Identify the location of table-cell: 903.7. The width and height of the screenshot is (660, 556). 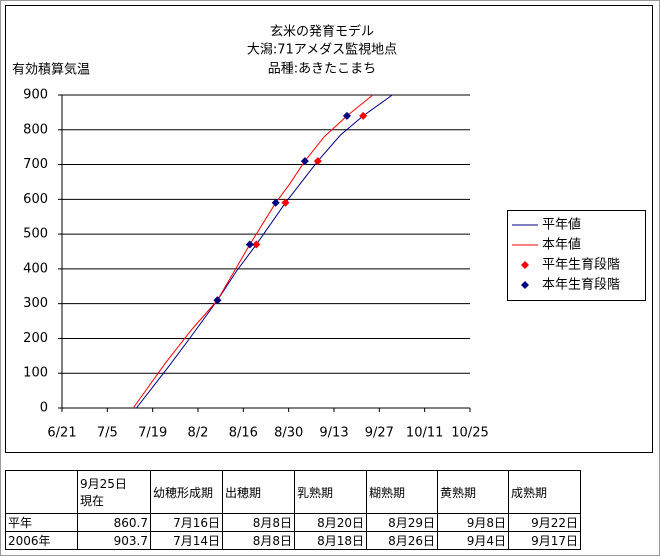
(114, 540).